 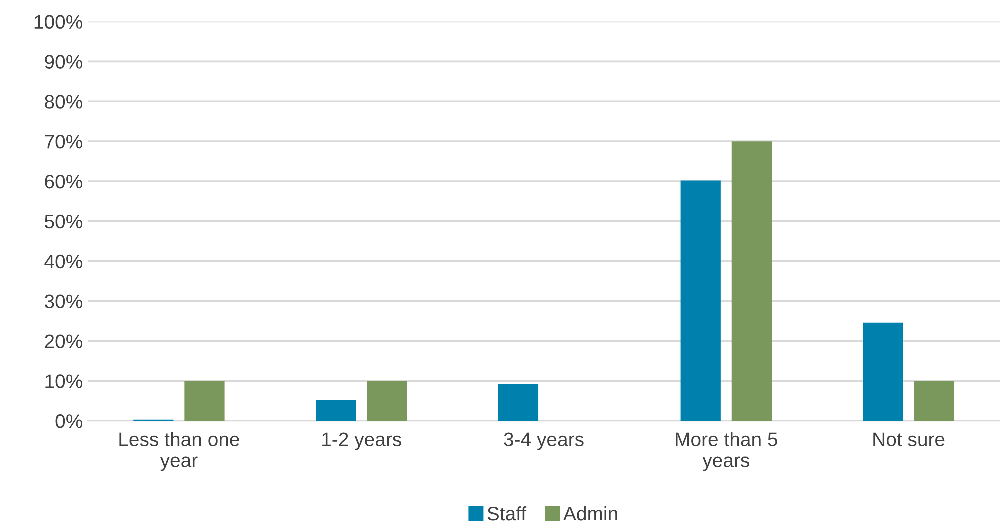 I want to click on x-tick-label: Less than one year, so click(x=180, y=452).